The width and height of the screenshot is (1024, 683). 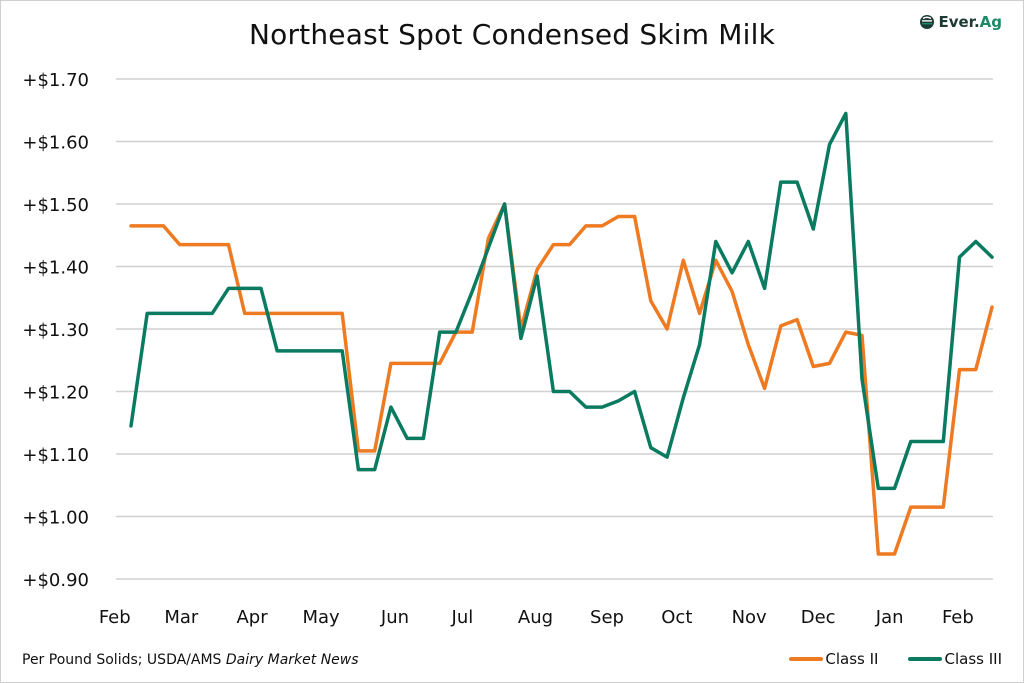 What do you see at coordinates (55, 268) in the screenshot?
I see `y-tick-label: +$1.40` at bounding box center [55, 268].